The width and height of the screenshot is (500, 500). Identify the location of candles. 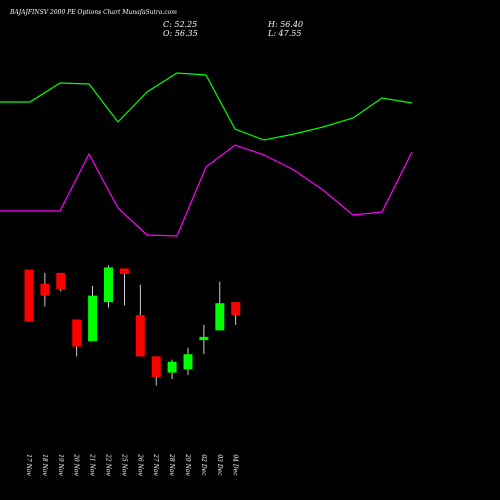
(132, 325).